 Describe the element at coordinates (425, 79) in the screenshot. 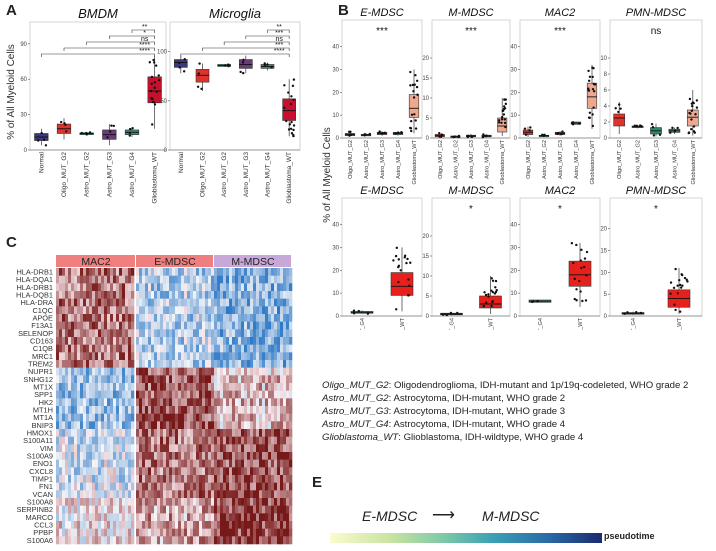

I see `y-tick-label: 15` at that location.